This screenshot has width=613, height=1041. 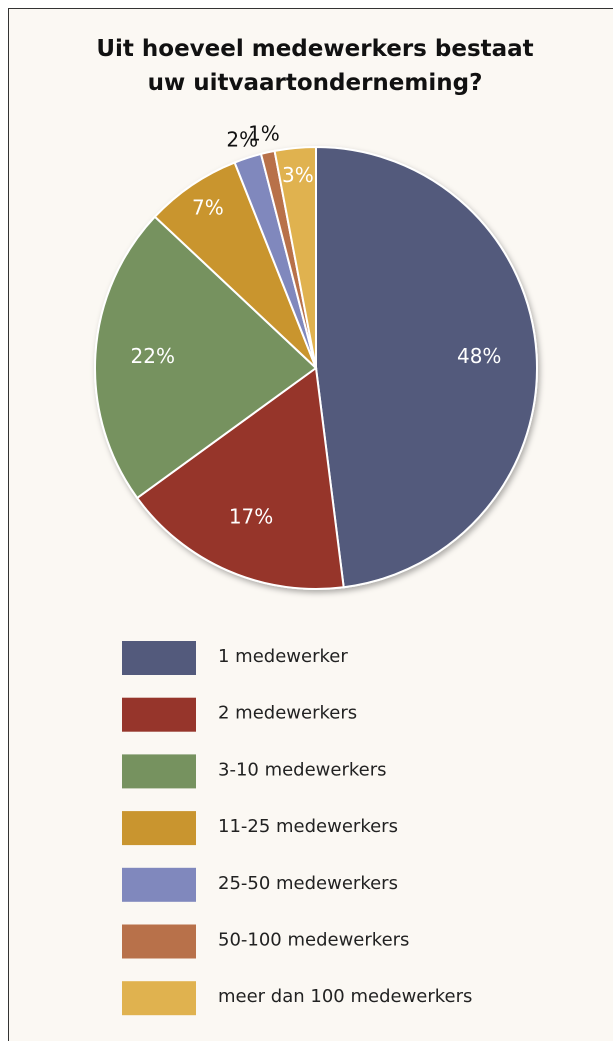 I want to click on legend-label: meer dan 100 medewerkers, so click(x=345, y=996).